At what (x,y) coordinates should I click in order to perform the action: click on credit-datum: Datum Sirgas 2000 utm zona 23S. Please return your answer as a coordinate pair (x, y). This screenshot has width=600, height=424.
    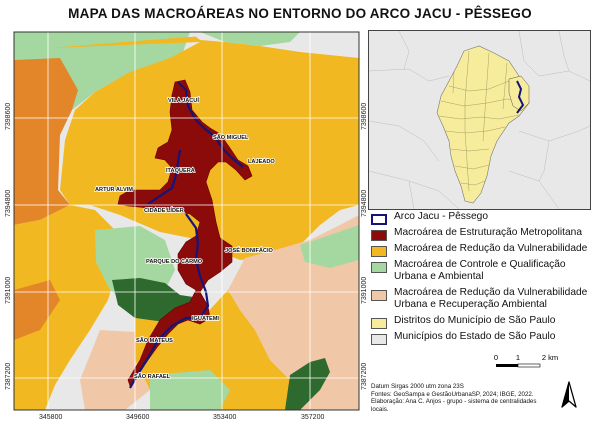
    Looking at the image, I should click on (417, 386).